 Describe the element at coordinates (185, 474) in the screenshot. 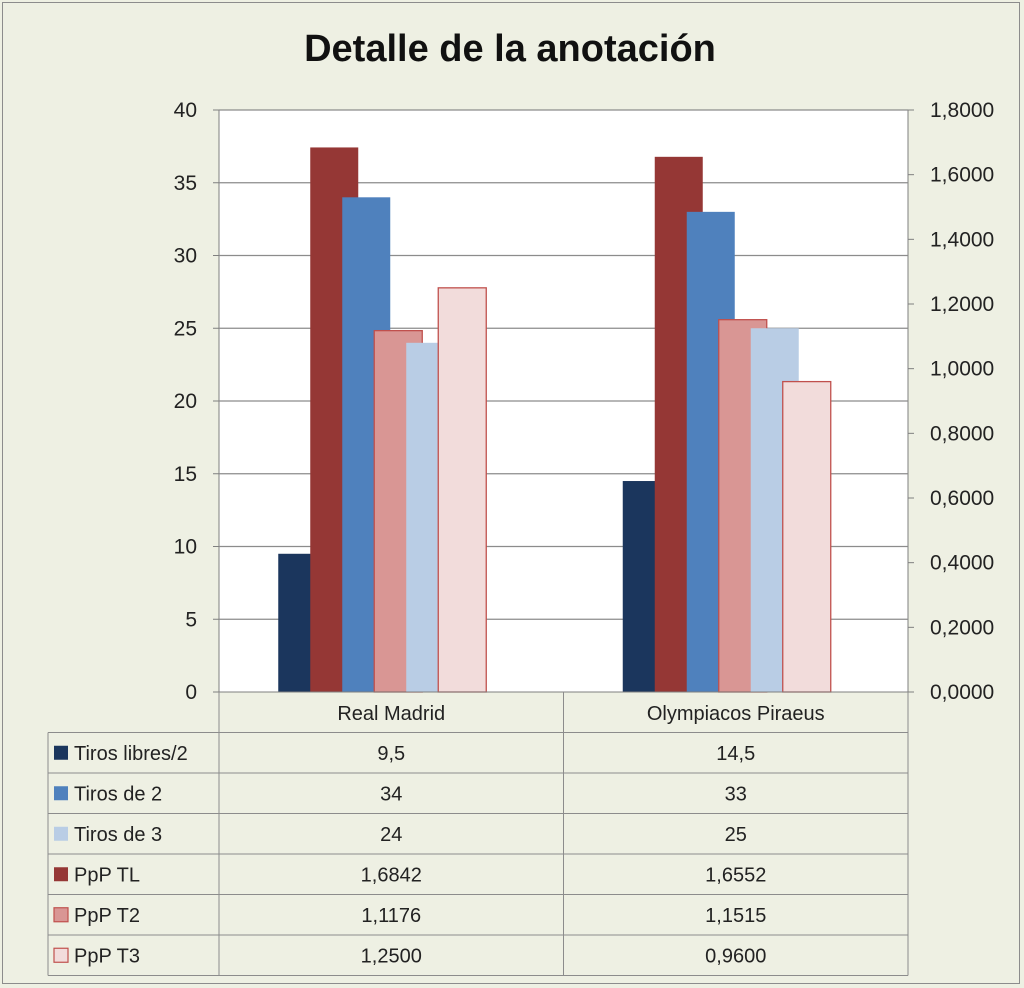

I see `left-axis-tick-label: 15` at that location.